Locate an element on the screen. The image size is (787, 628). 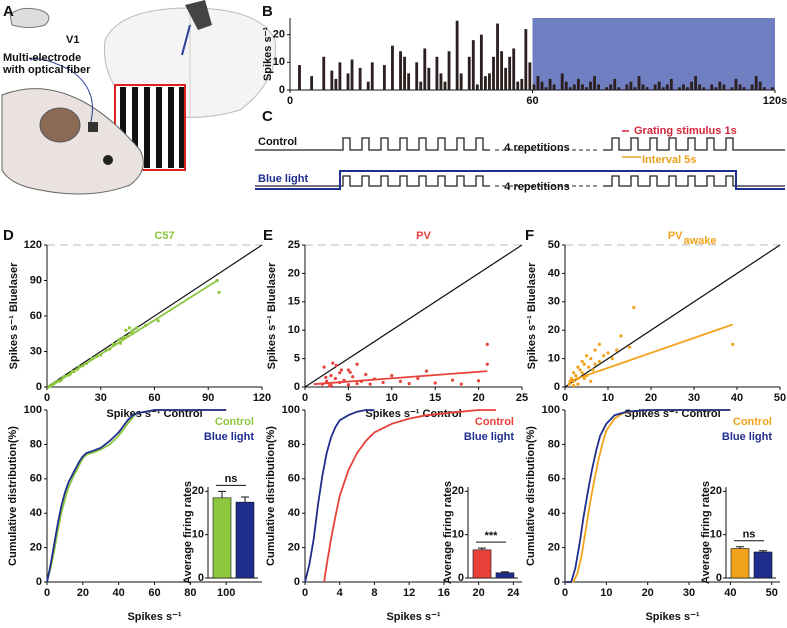
grating-stripes is located at coordinates (152, 127).